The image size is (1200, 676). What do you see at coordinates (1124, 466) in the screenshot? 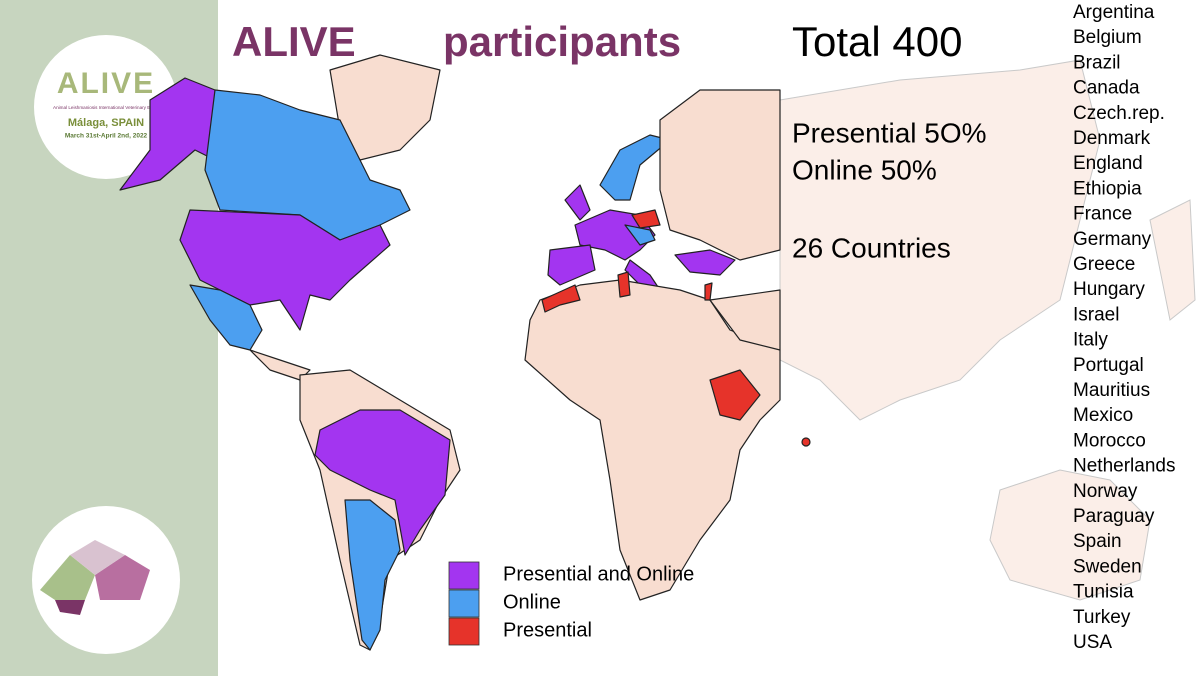
I see `country: Netherlands` at bounding box center [1124, 466].